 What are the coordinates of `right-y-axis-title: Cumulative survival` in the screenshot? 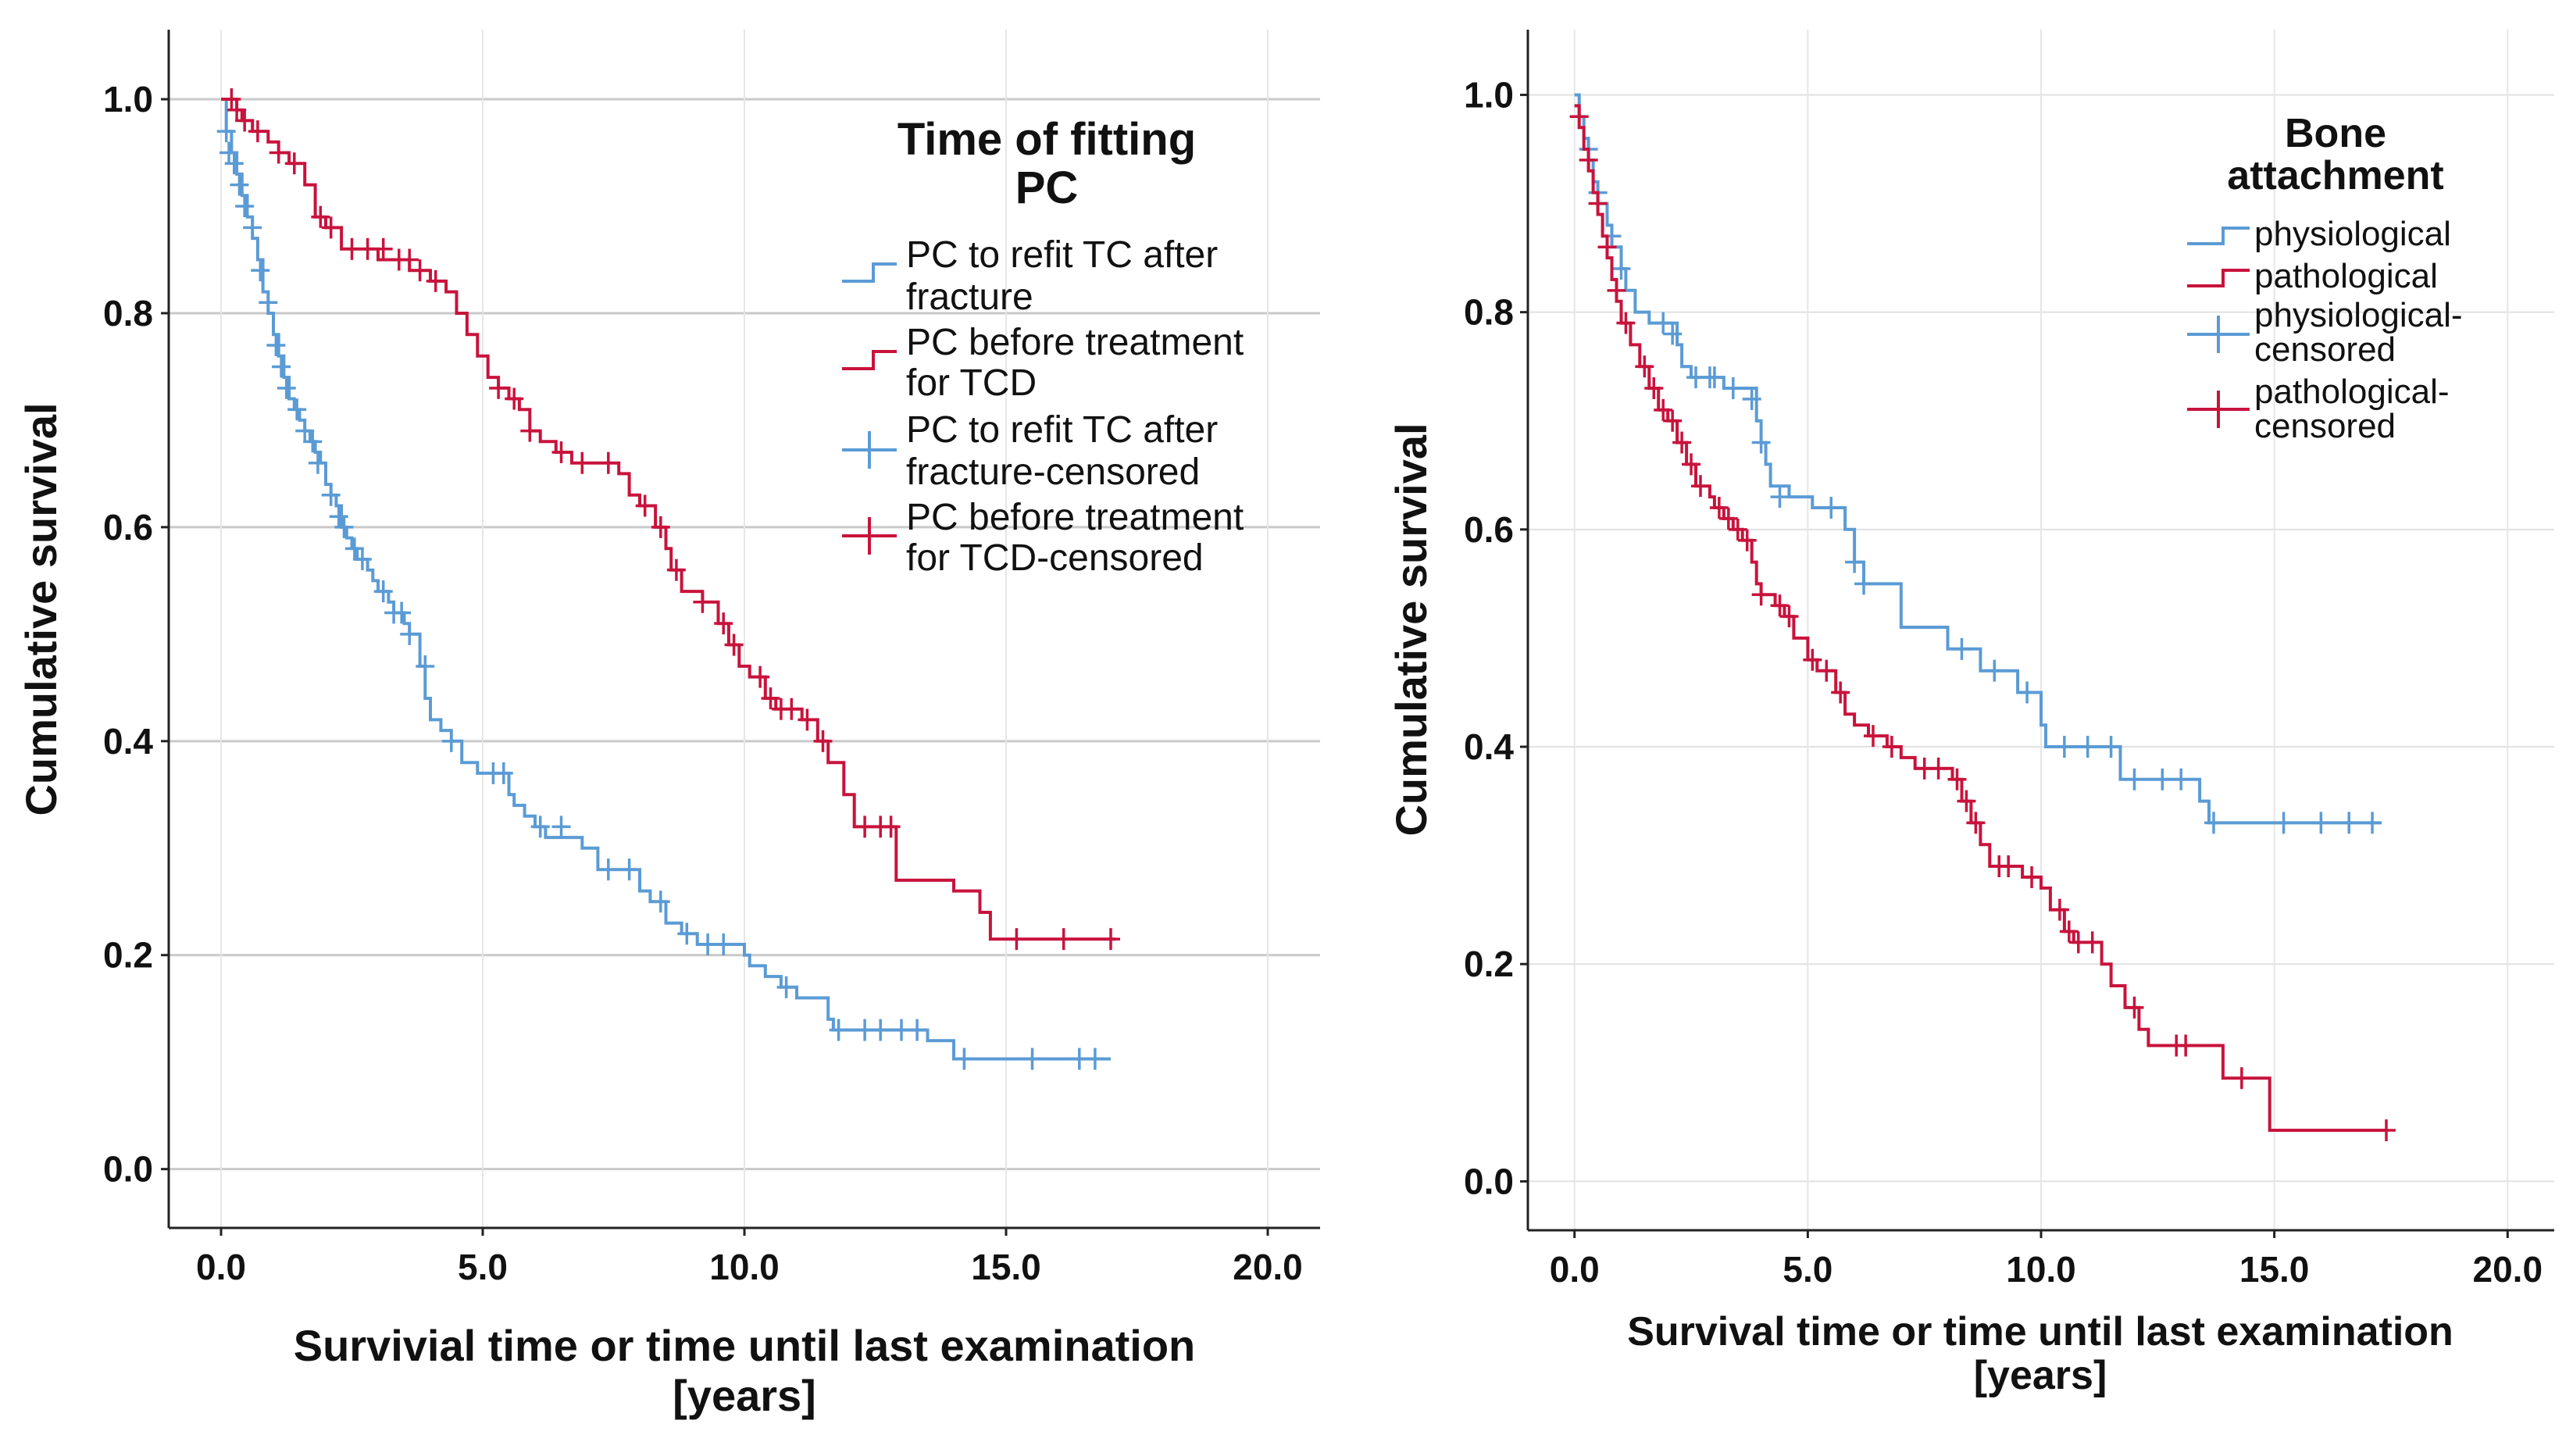 It's located at (1411, 629).